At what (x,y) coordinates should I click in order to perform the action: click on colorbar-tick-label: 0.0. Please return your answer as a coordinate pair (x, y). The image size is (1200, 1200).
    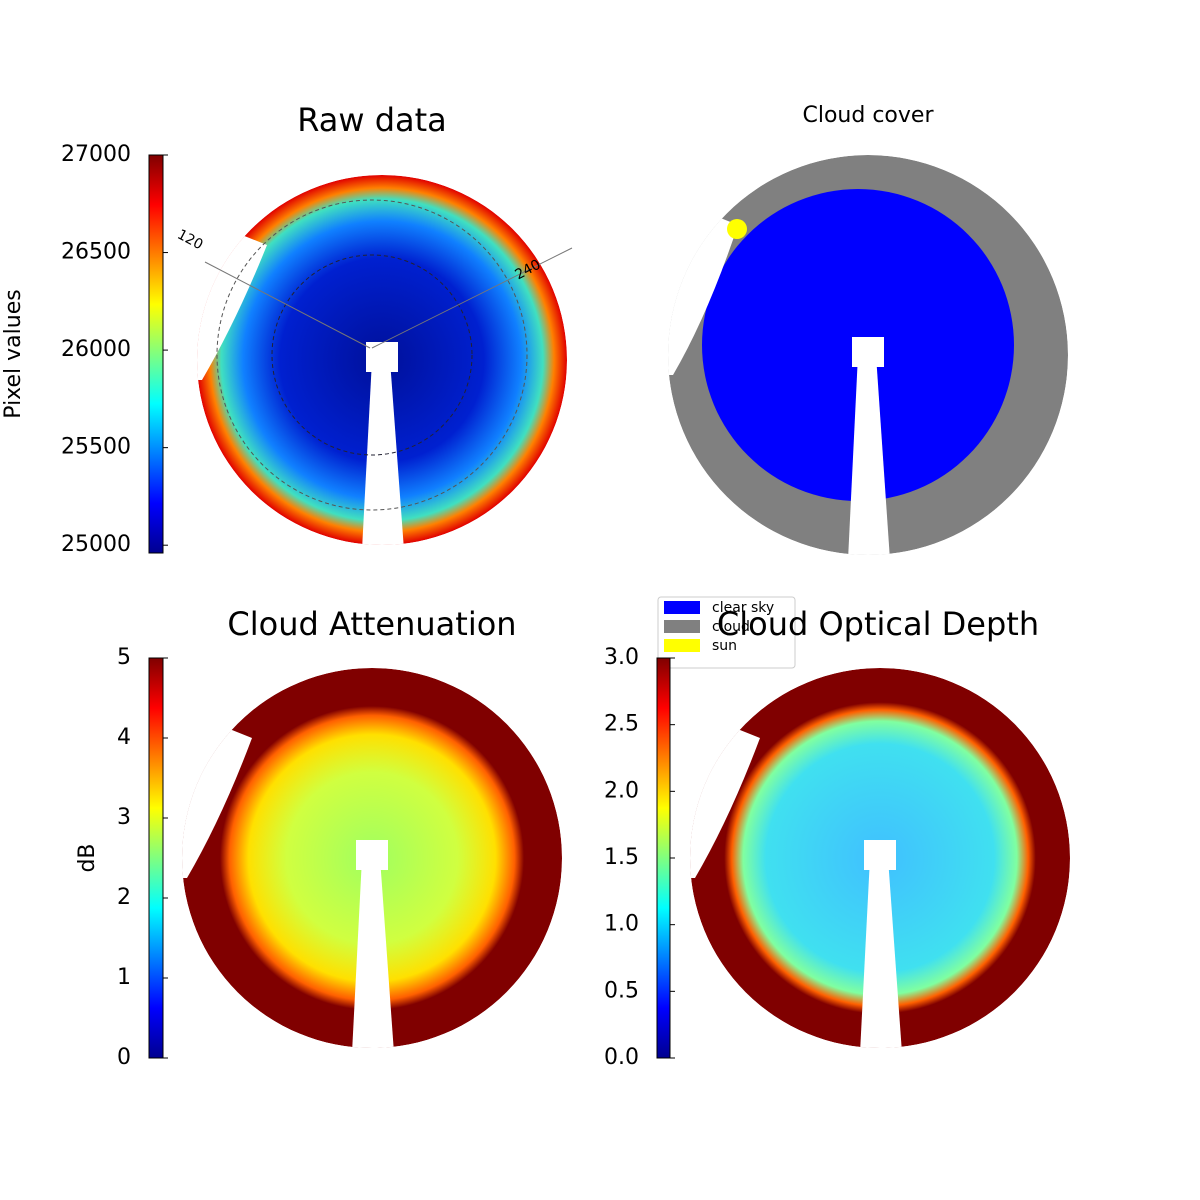
    Looking at the image, I should click on (621, 1057).